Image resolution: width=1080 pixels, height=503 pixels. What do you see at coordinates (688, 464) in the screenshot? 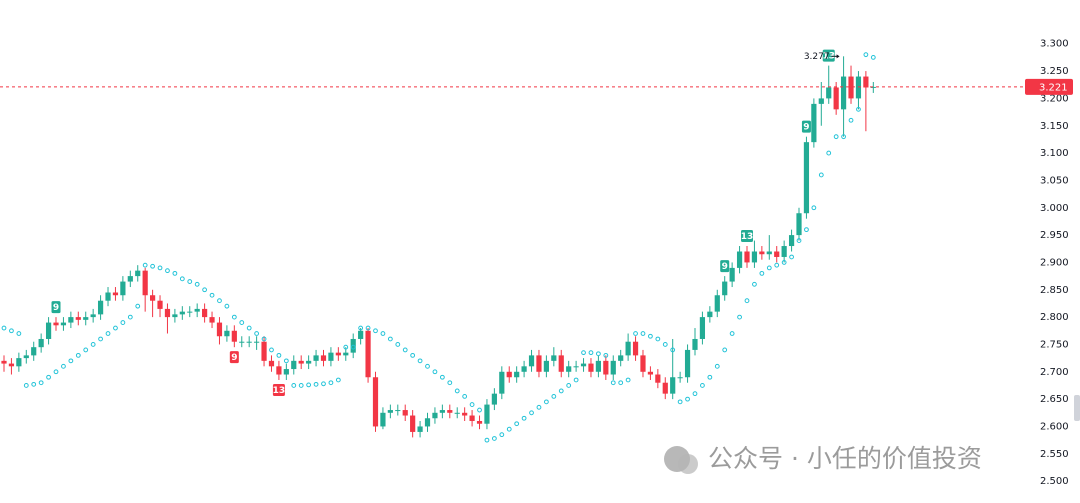
I see `wechat-icon` at bounding box center [688, 464].